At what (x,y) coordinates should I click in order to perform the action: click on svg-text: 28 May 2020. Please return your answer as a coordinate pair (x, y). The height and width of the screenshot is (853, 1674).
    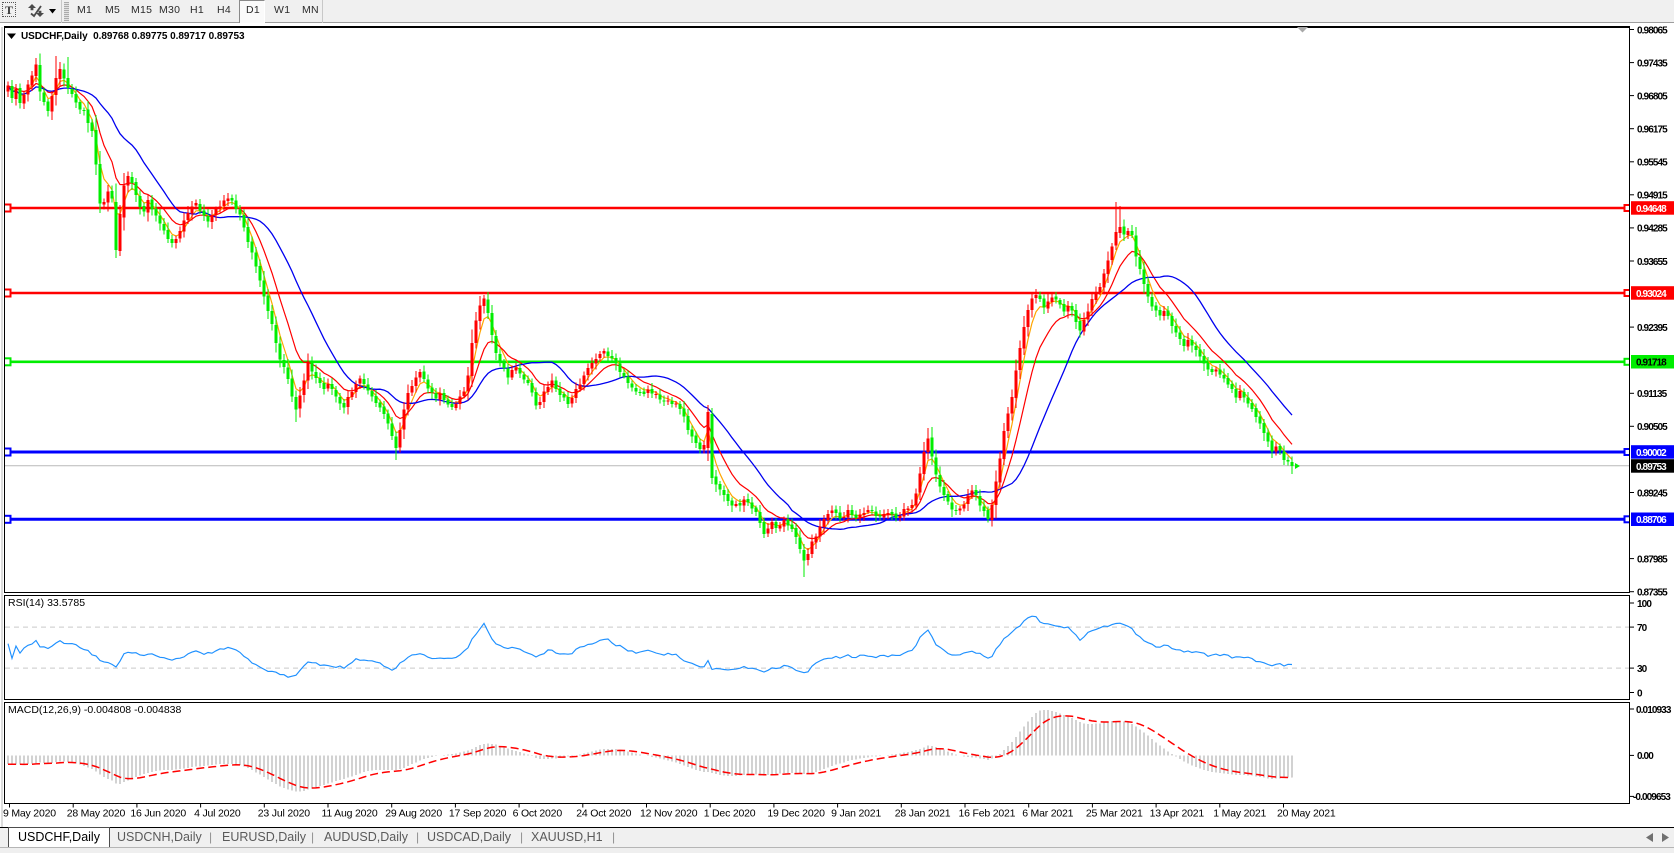
    Looking at the image, I should click on (96, 814).